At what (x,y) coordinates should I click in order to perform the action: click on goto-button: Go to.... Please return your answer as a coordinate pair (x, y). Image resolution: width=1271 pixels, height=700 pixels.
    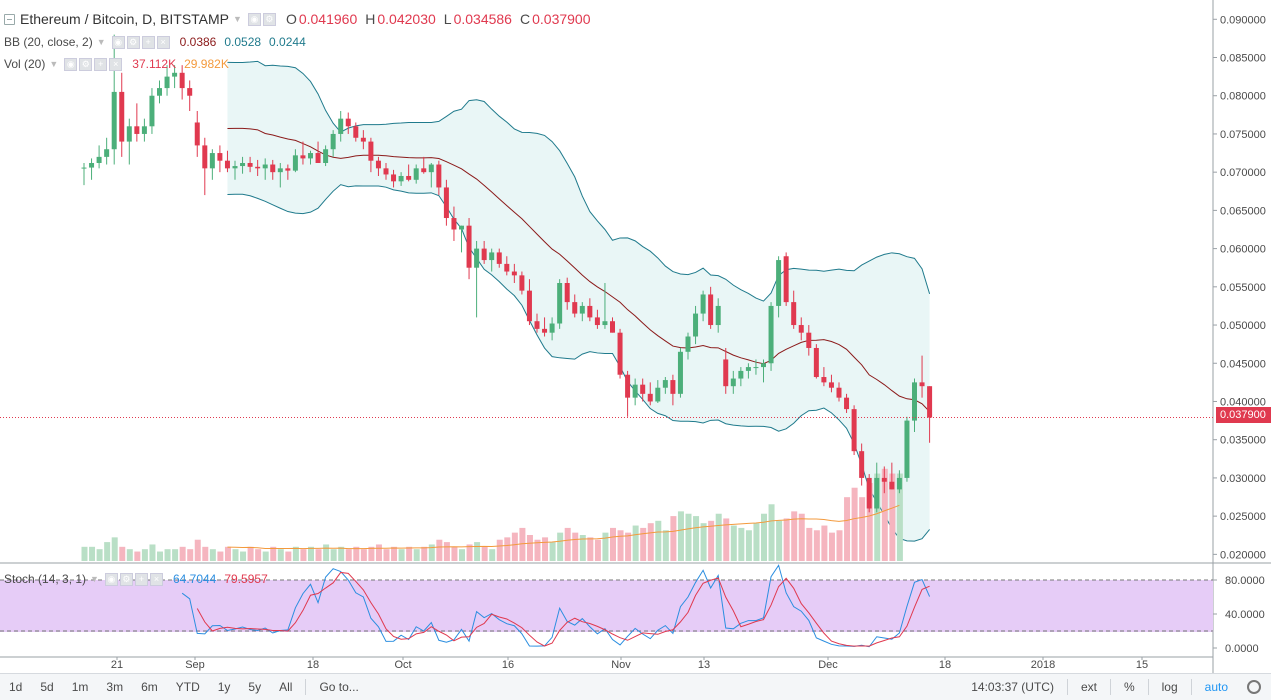
    Looking at the image, I should click on (339, 687).